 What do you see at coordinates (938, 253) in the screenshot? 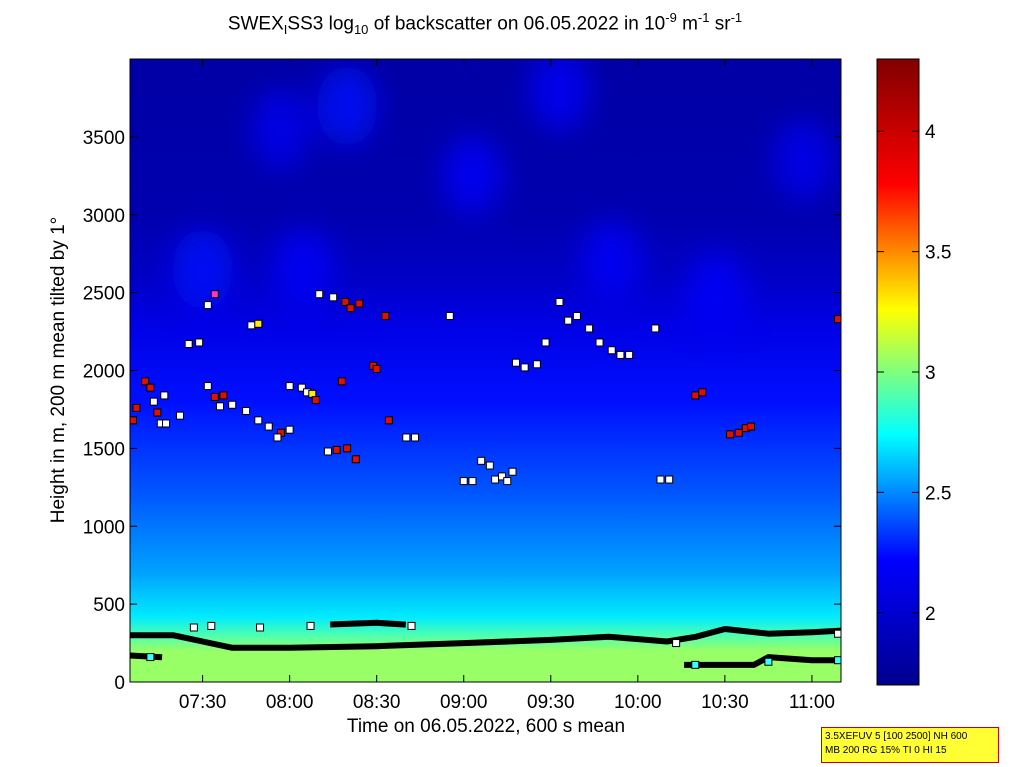
I see `colorbar-tick-label-3: 3.5` at bounding box center [938, 253].